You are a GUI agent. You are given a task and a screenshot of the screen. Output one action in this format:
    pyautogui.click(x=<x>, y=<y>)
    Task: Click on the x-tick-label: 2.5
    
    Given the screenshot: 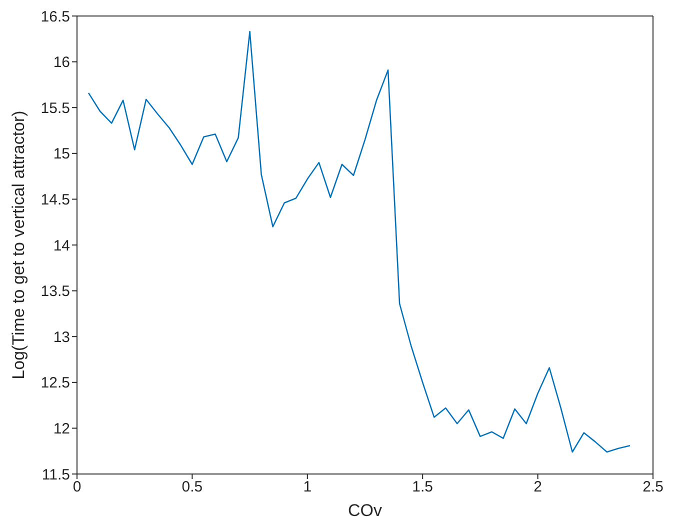 What is the action you would take?
    pyautogui.click(x=653, y=487)
    